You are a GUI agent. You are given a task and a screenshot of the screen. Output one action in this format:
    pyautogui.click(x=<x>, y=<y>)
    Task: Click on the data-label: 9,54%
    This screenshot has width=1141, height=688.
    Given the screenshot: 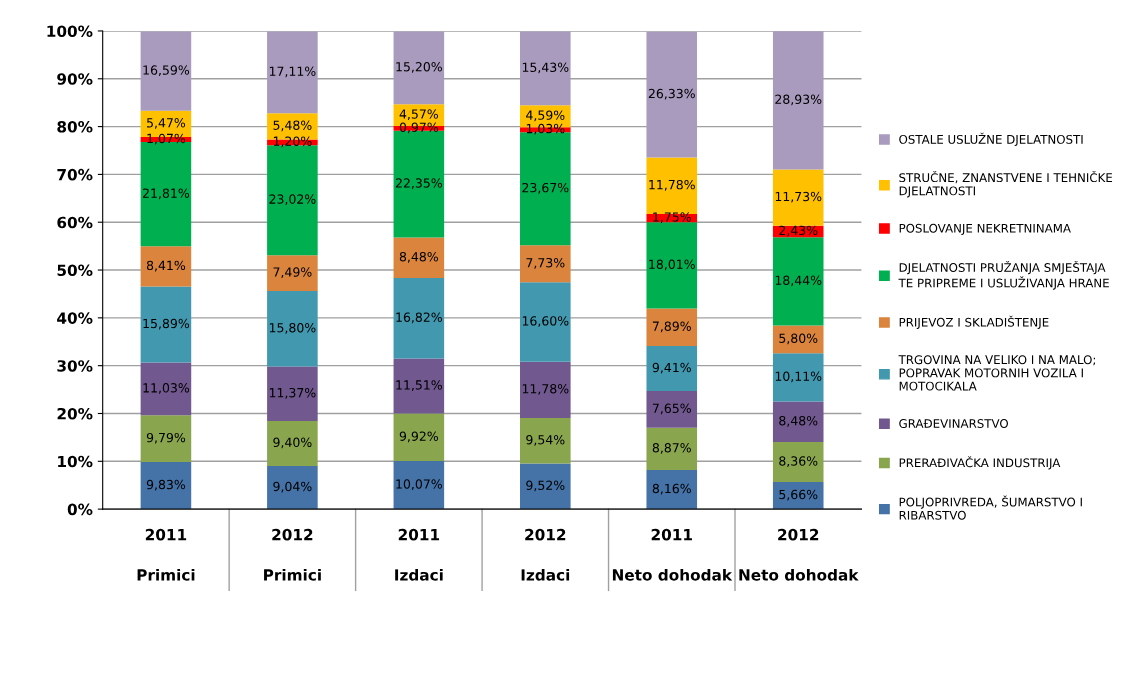 What is the action you would take?
    pyautogui.click(x=545, y=440)
    